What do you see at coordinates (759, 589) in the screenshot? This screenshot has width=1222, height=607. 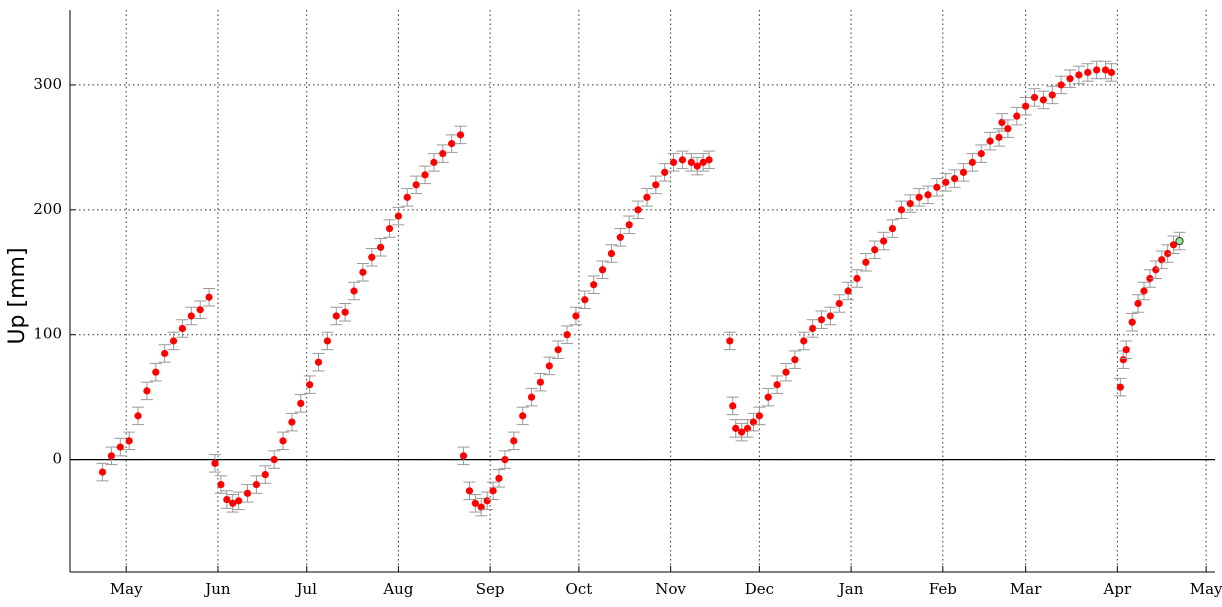 I see `x-tick-label: Dec` at bounding box center [759, 589].